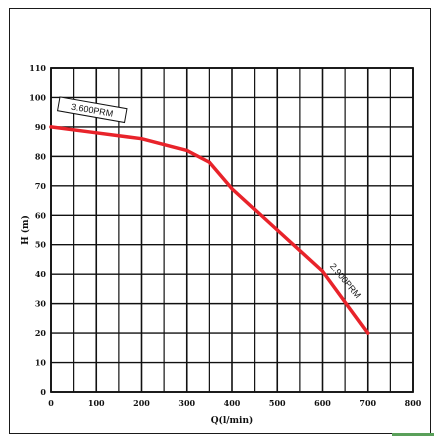  What do you see at coordinates (322, 403) in the screenshot?
I see `x-tick-label: 600` at bounding box center [322, 403].